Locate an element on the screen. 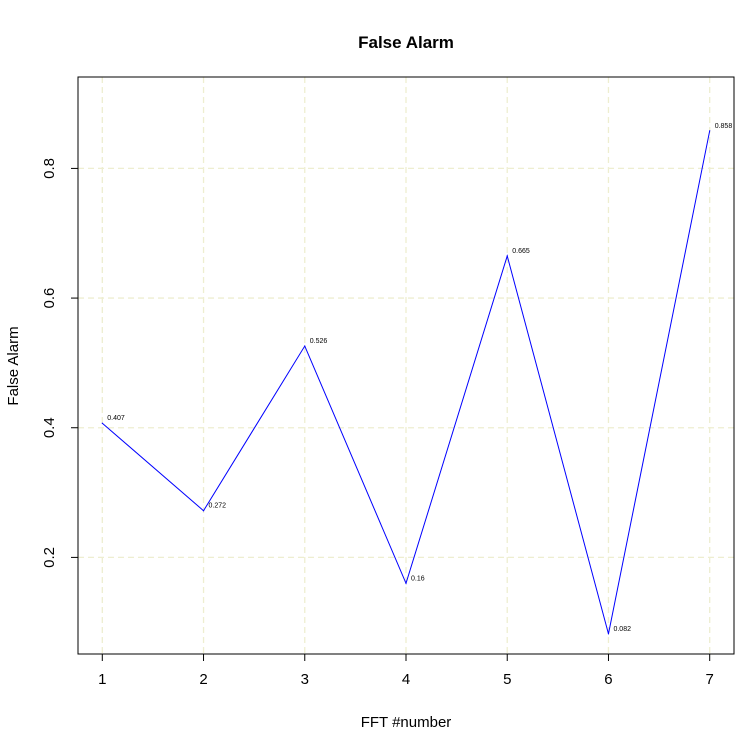  y-tick-label-2: 0.4 is located at coordinates (49, 427).